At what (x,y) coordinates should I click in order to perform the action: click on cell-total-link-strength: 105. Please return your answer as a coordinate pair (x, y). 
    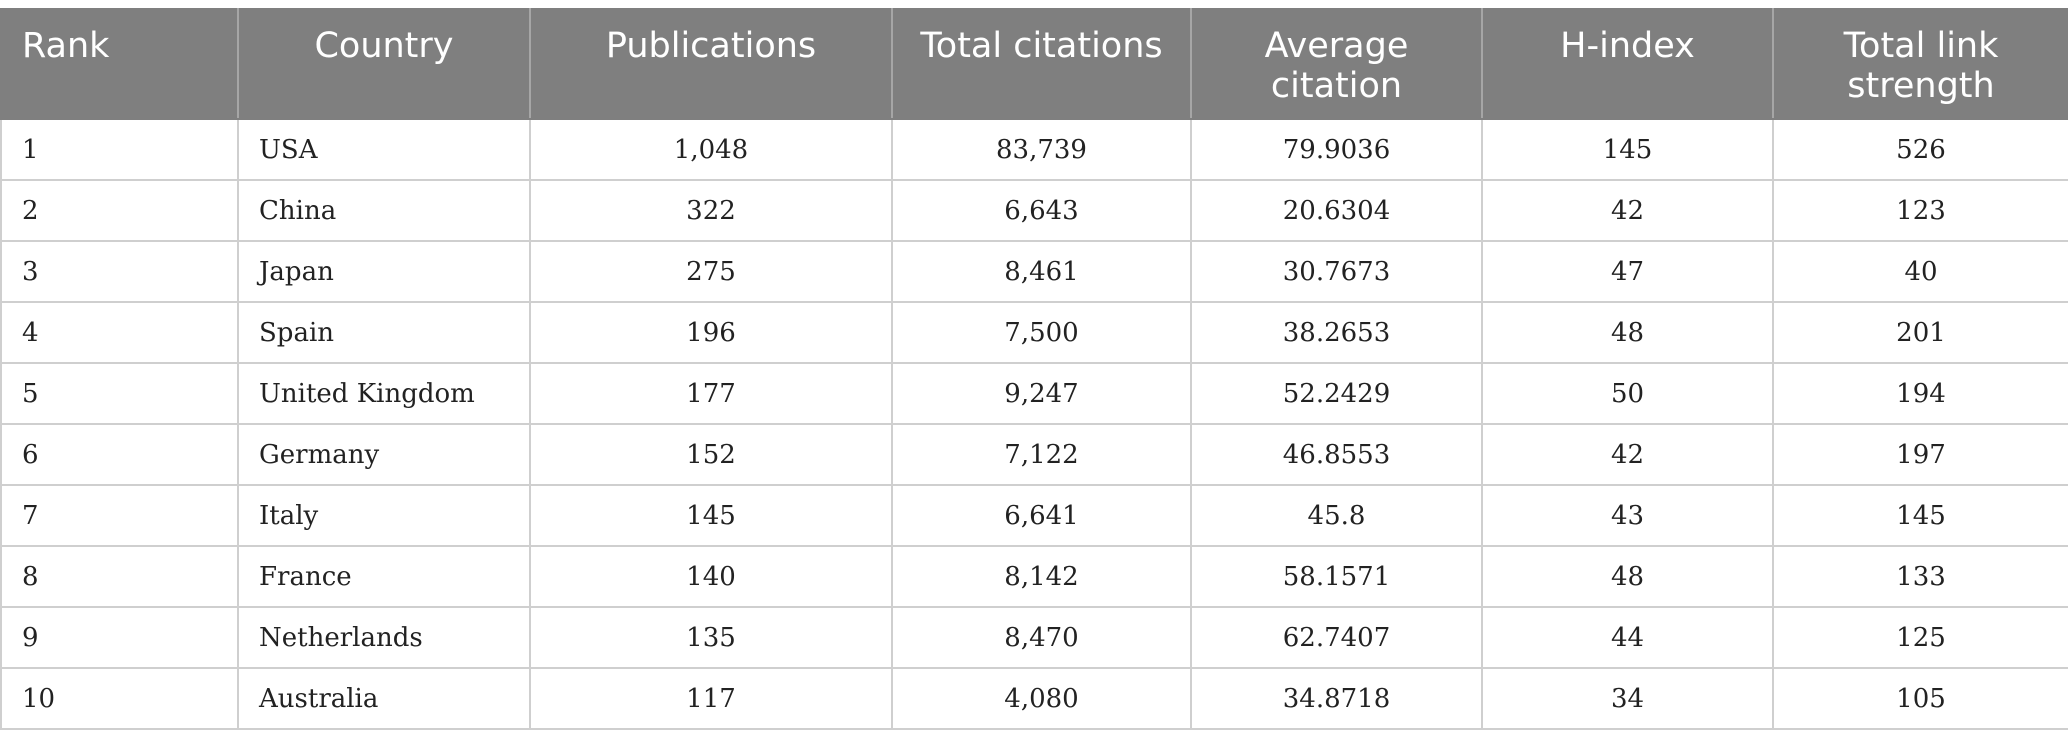
    Looking at the image, I should click on (1920, 698).